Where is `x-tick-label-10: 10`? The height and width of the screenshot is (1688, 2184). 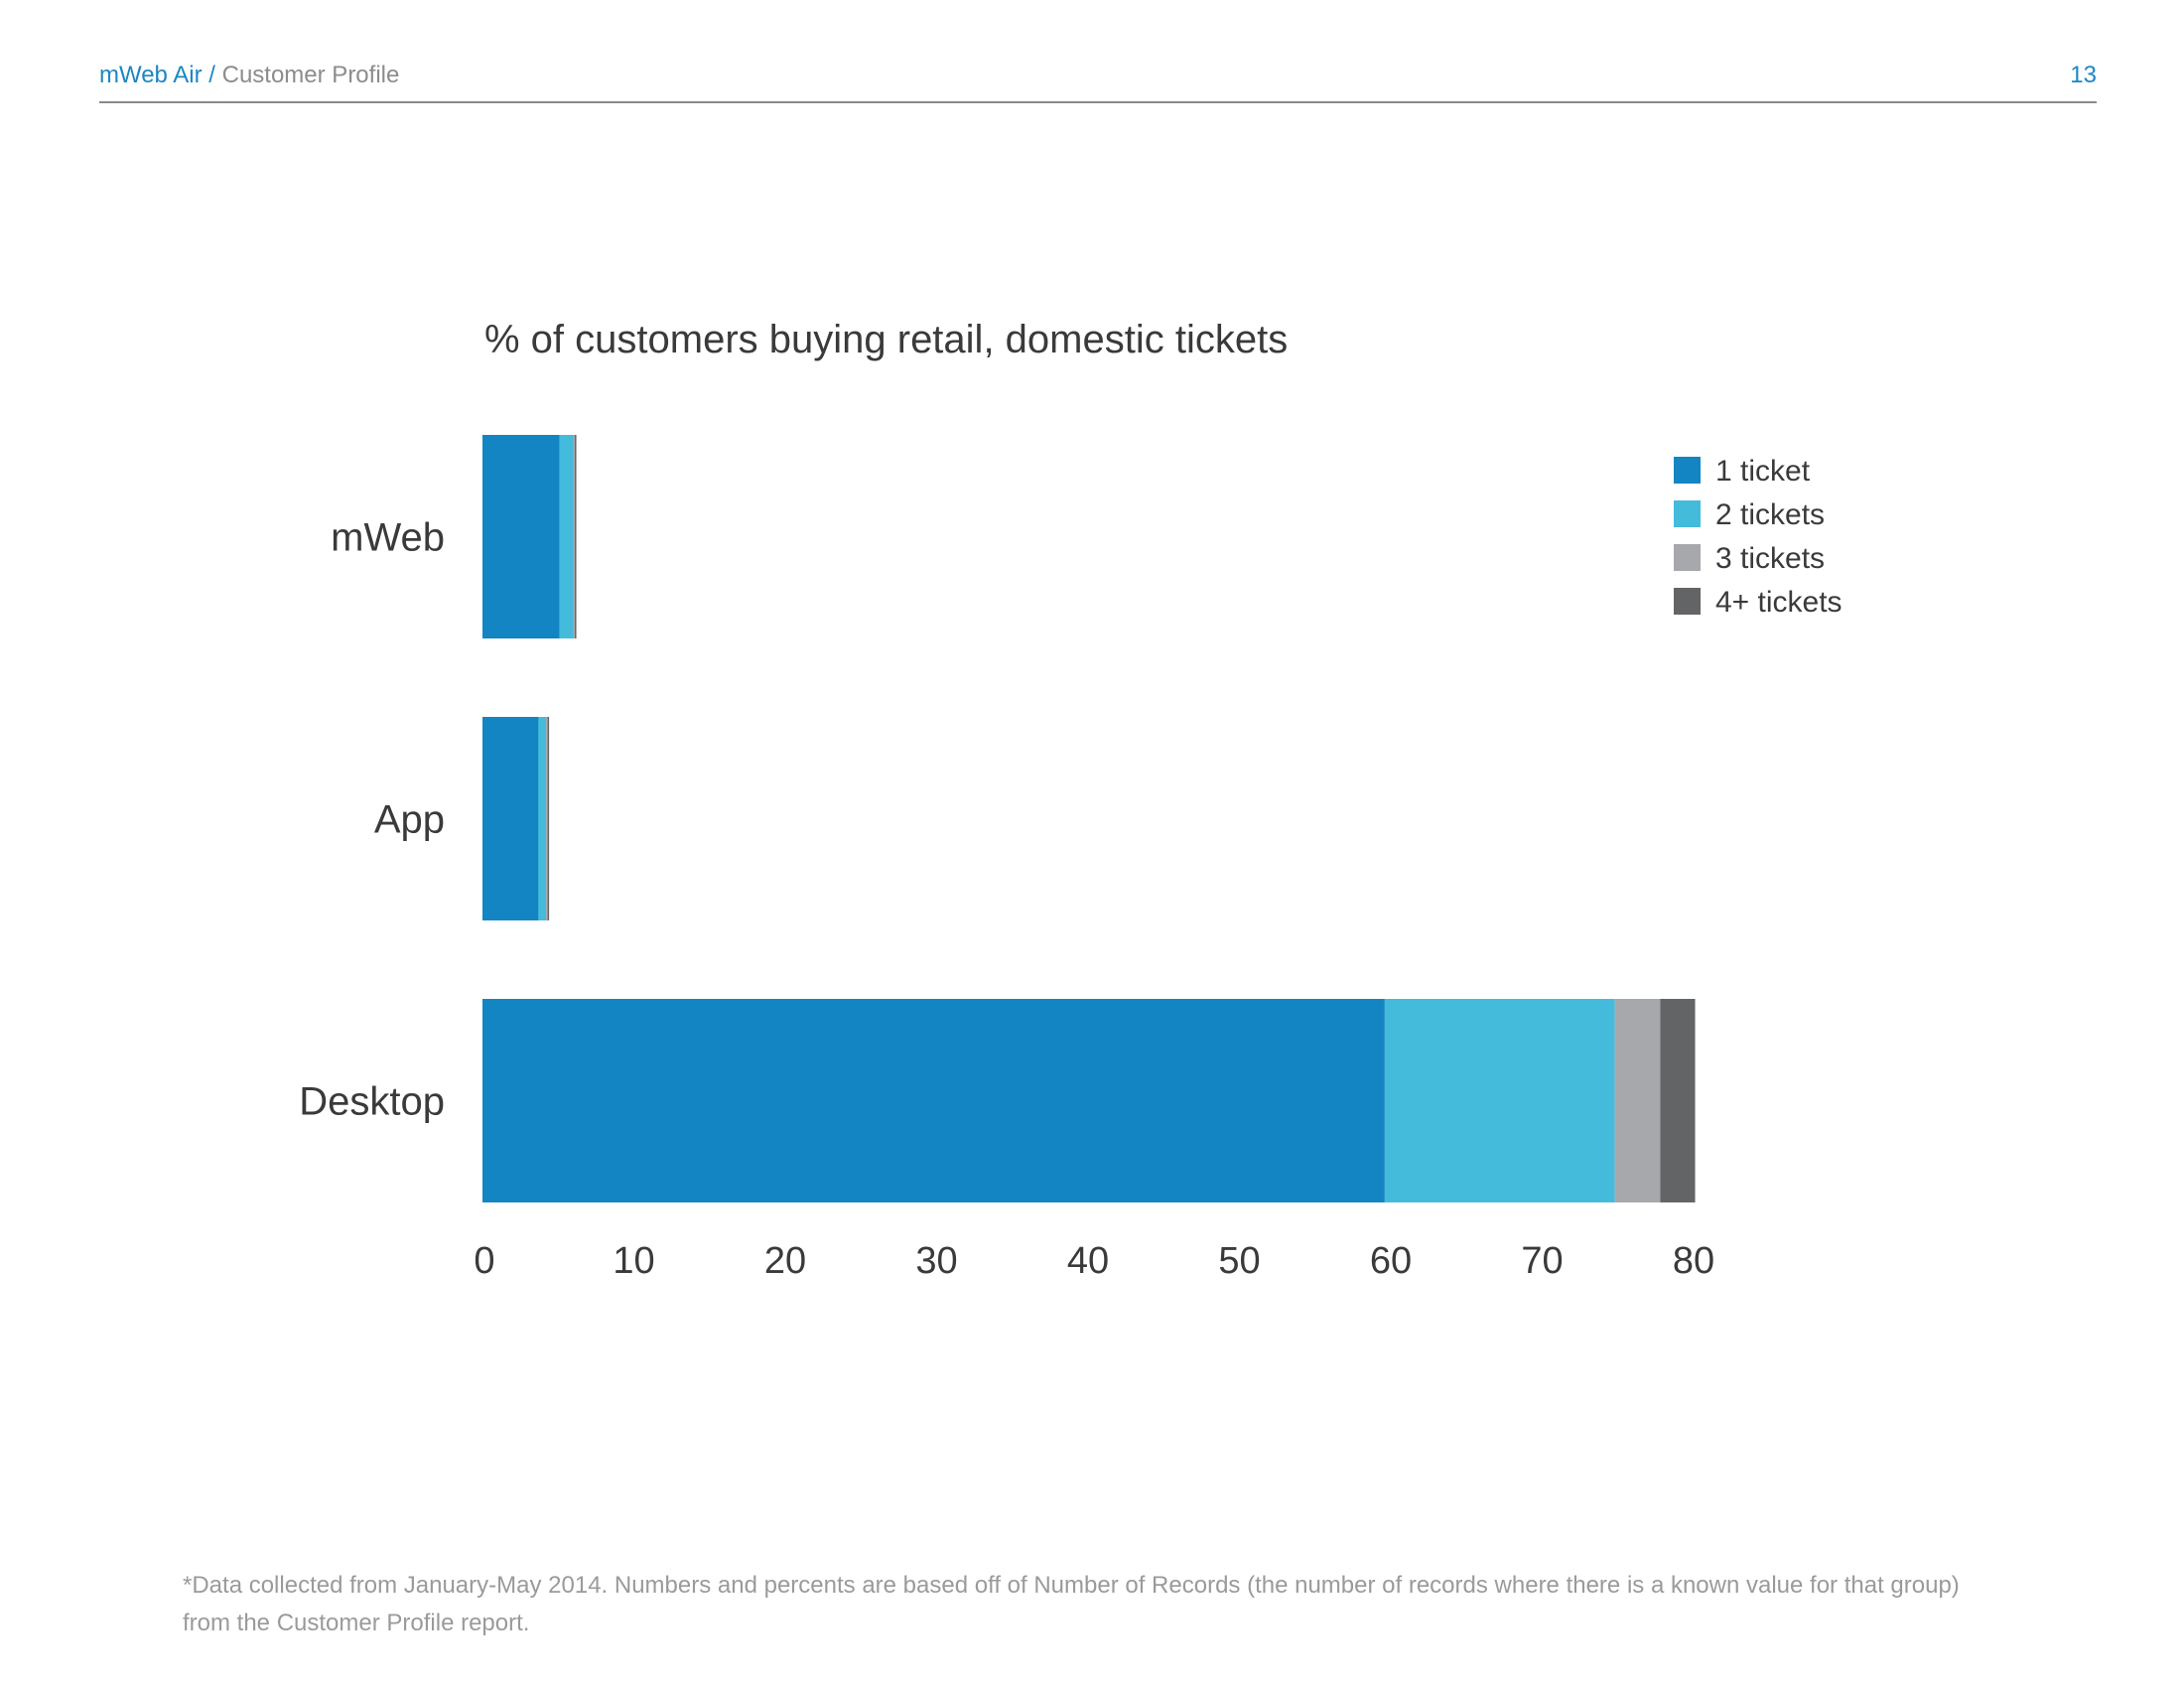 x-tick-label-10: 10 is located at coordinates (633, 1261).